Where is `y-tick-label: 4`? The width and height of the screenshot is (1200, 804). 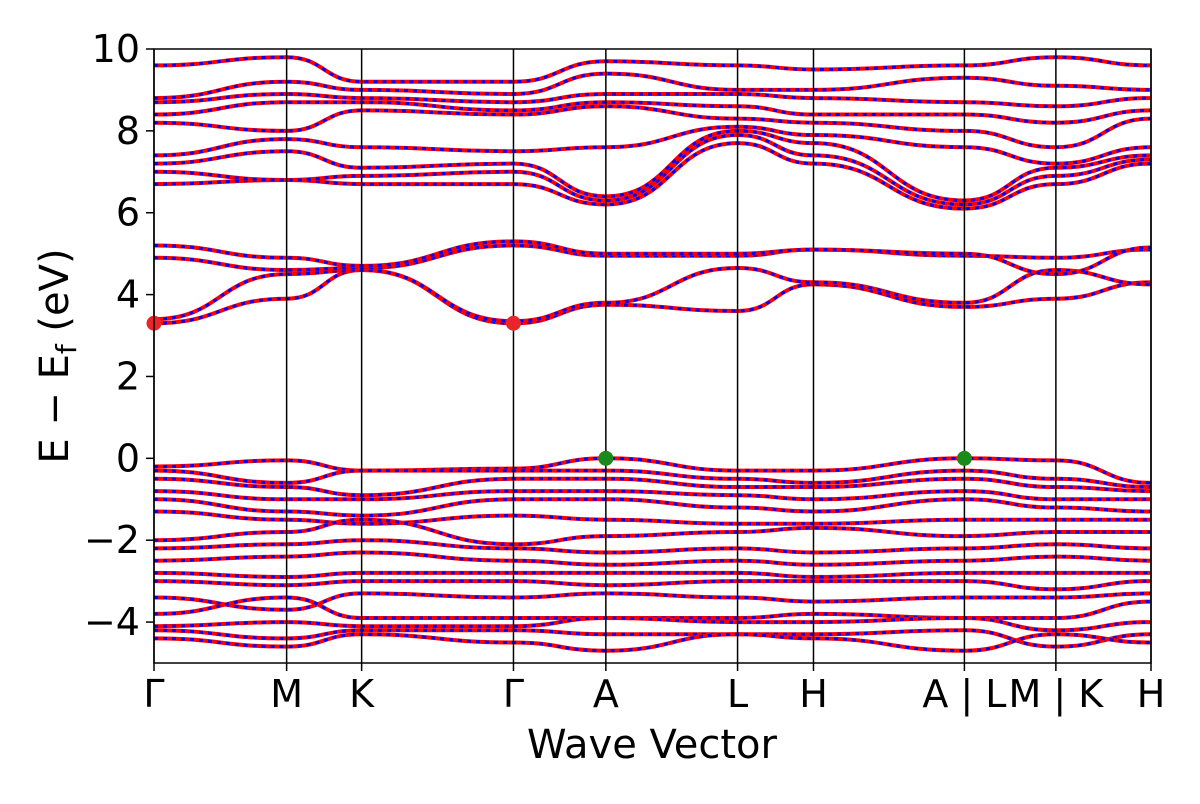 y-tick-label: 4 is located at coordinates (128, 295).